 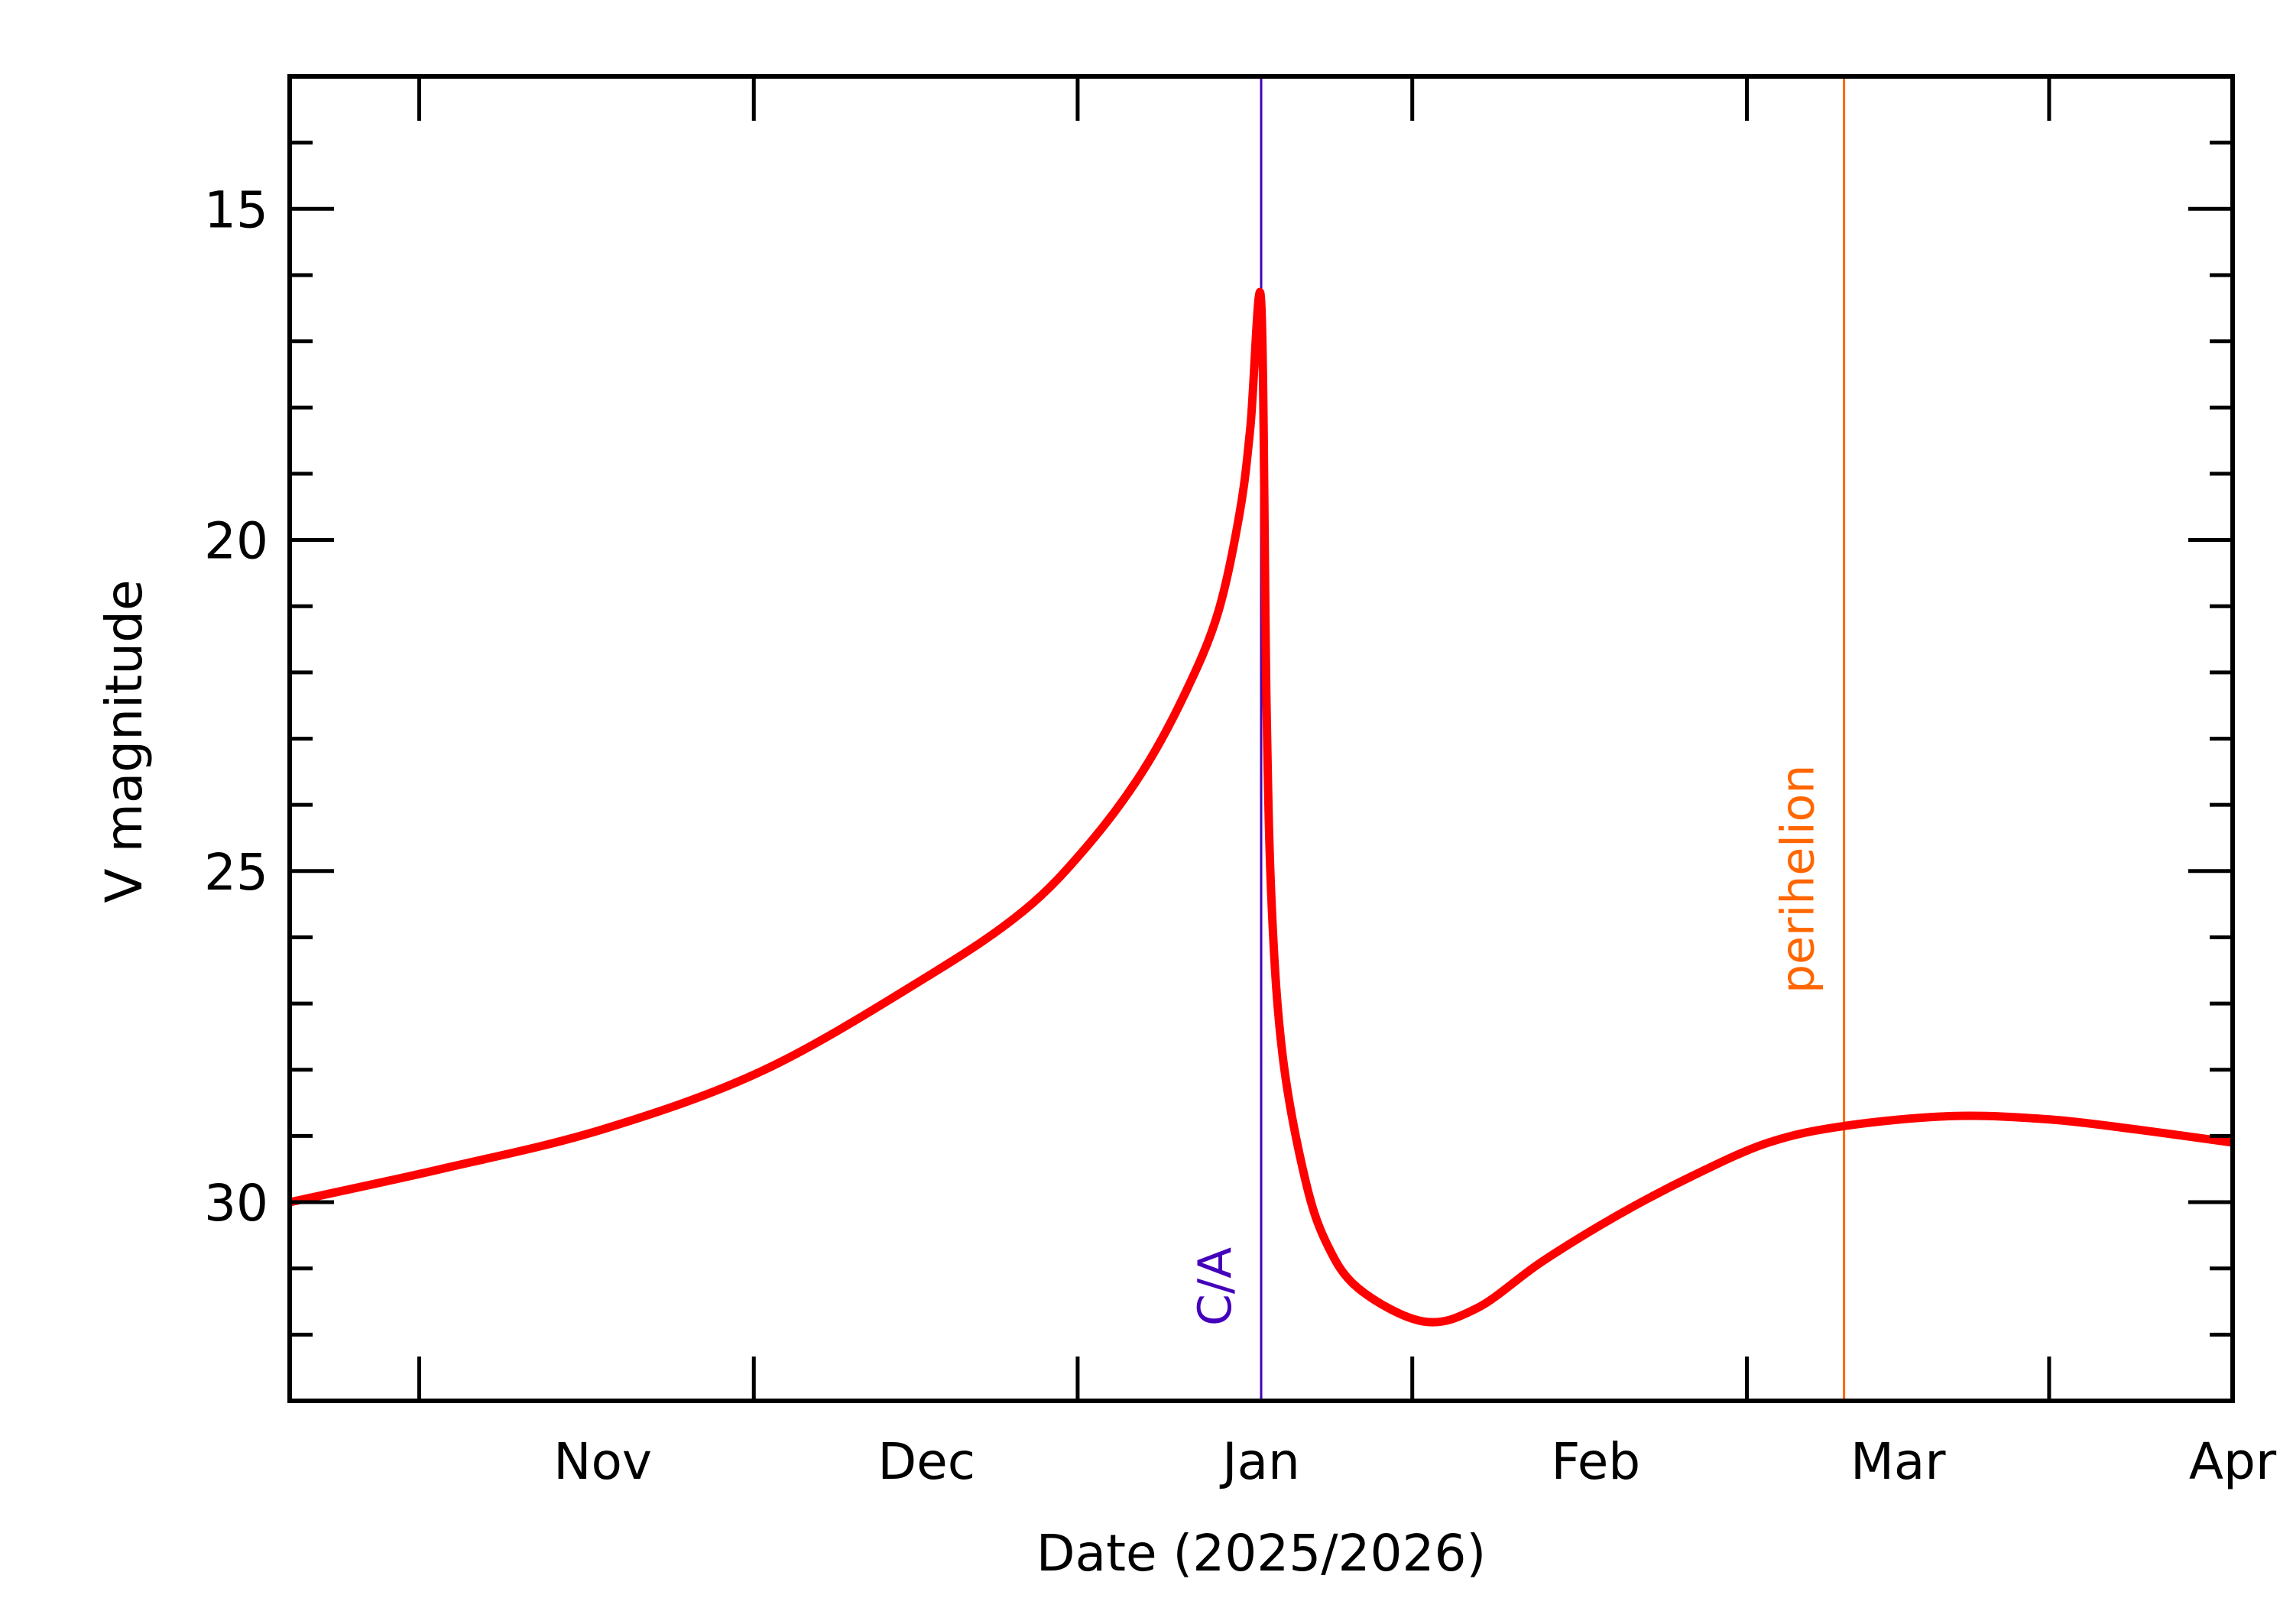 What do you see at coordinates (236, 1203) in the screenshot?
I see `y-tick-label: 30` at bounding box center [236, 1203].